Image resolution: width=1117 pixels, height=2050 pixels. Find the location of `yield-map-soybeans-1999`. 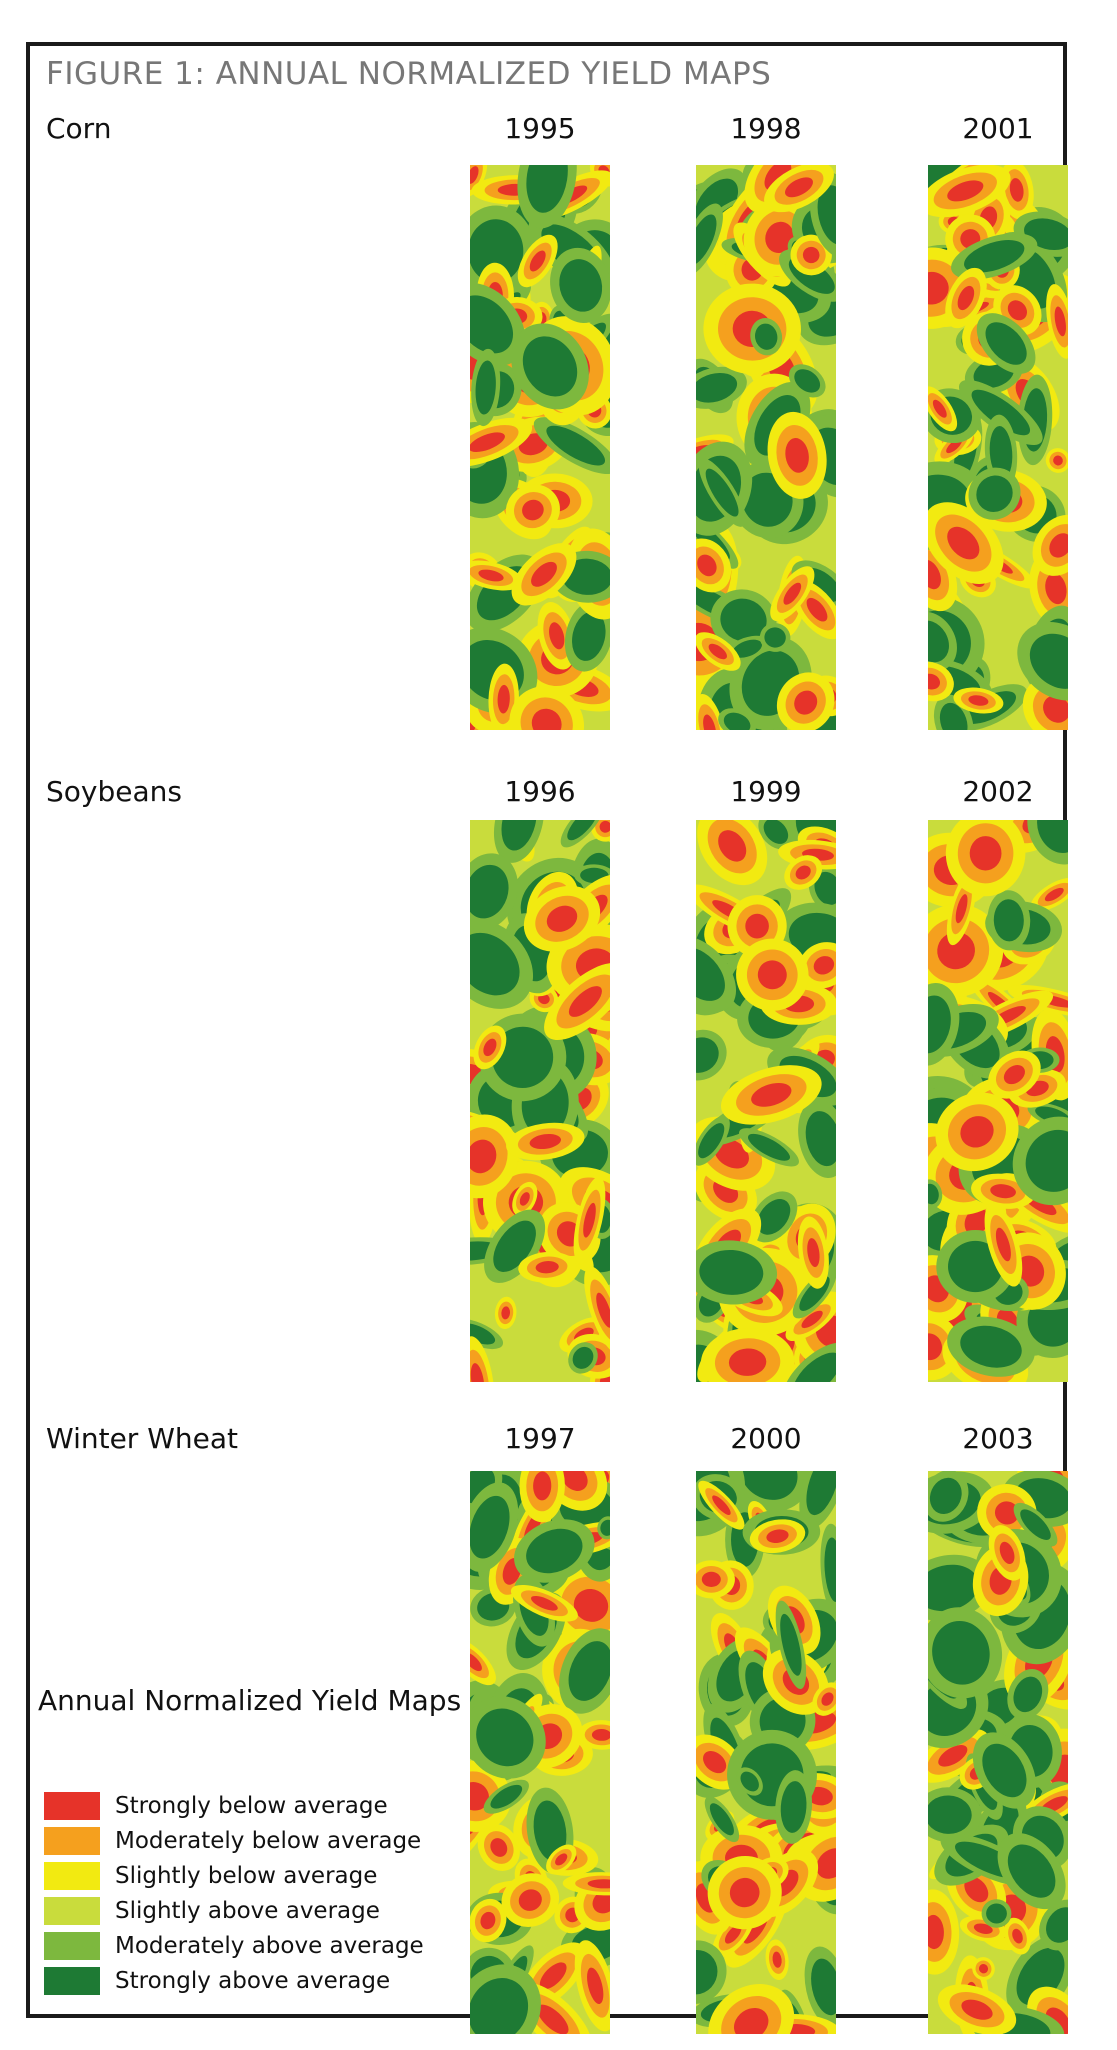

yield-map-soybeans-1999 is located at coordinates (766, 1101).